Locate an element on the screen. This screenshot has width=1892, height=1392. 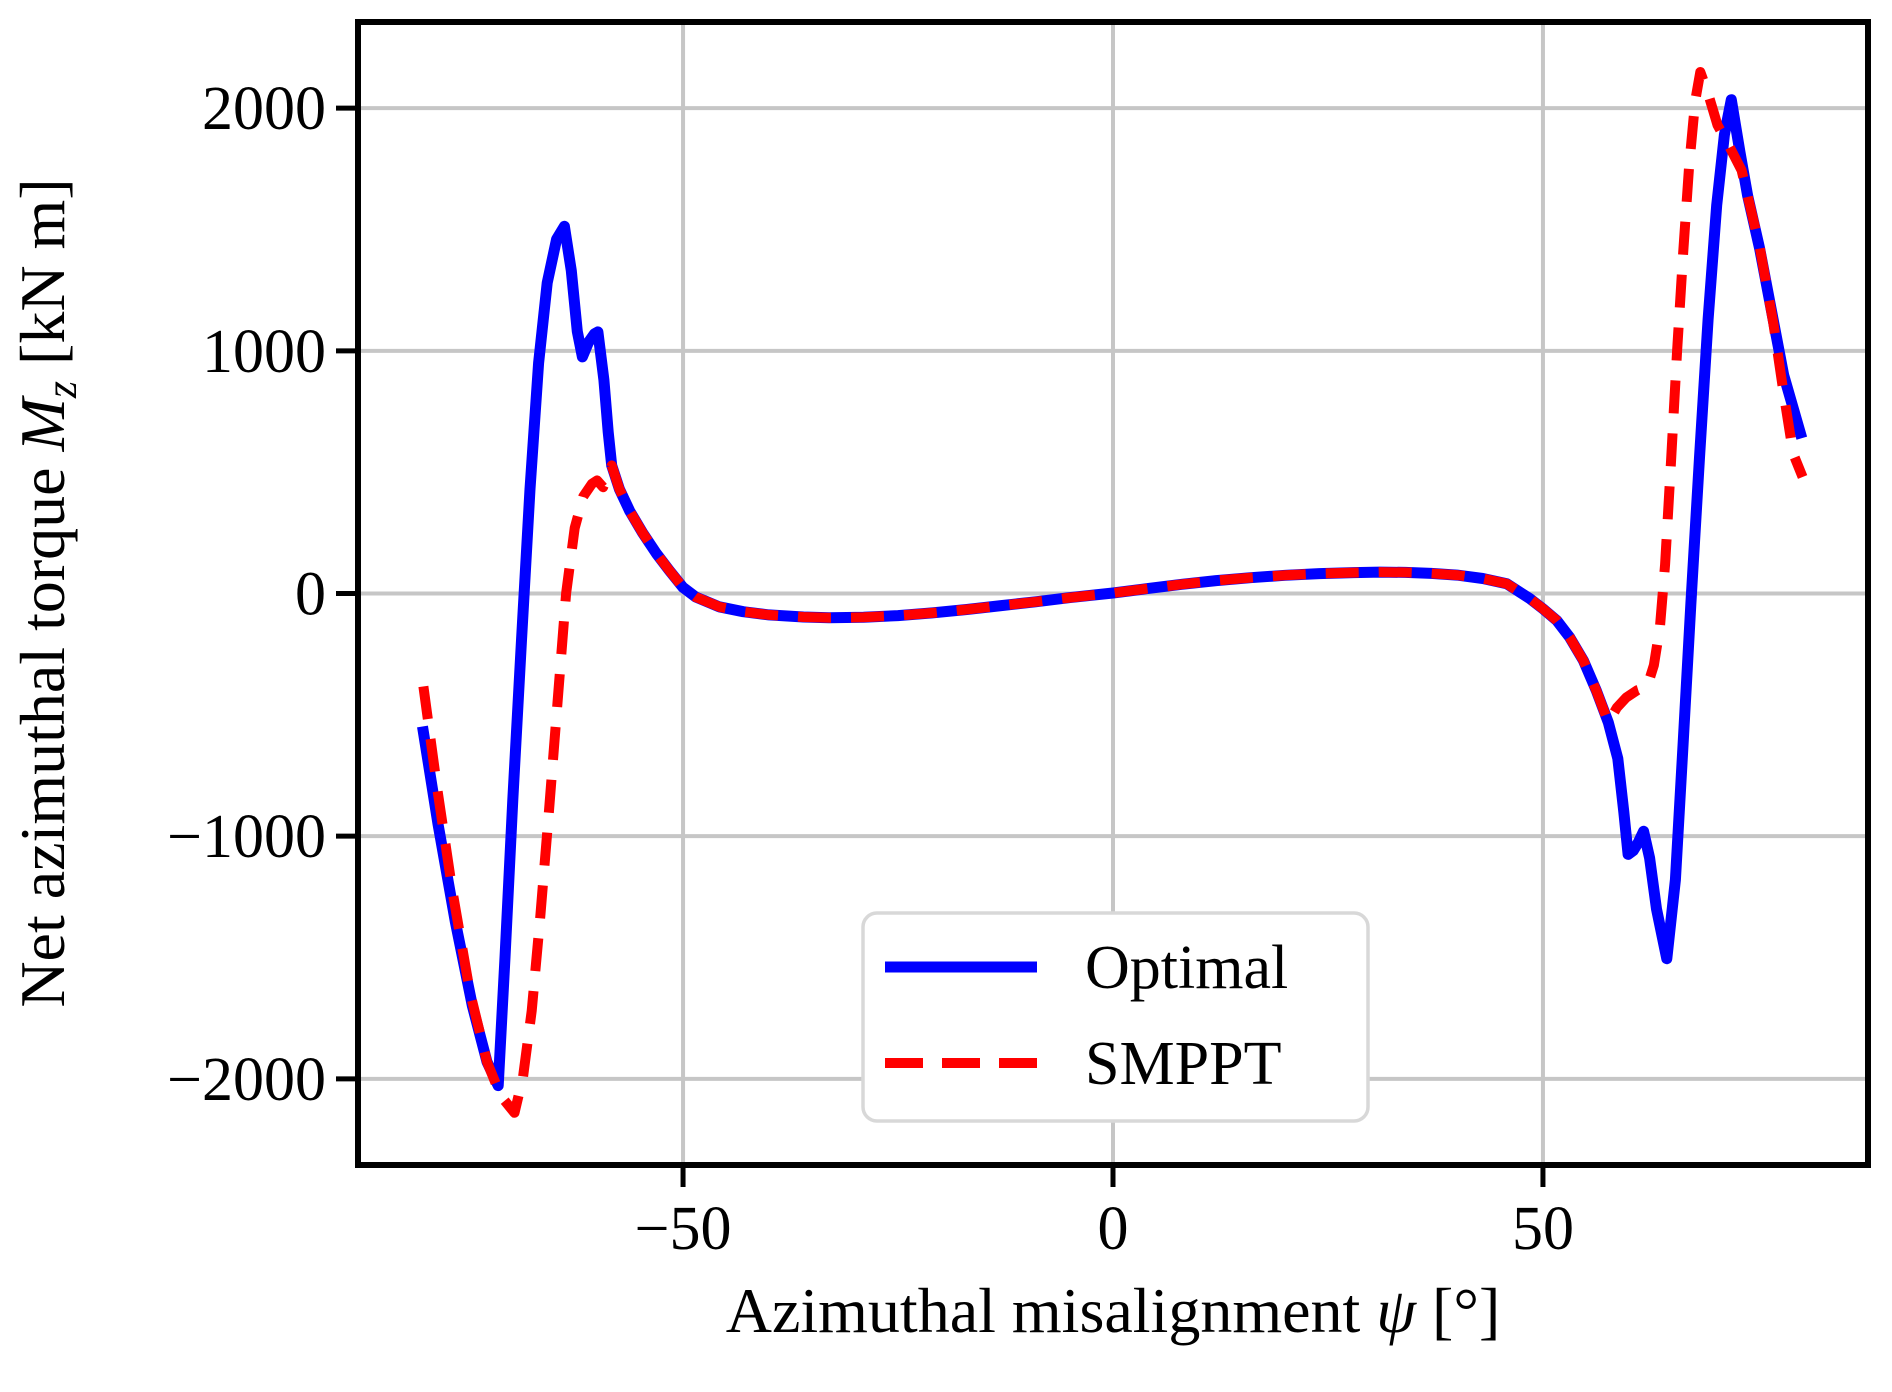
legend-label-smppt: SMPPT is located at coordinates (1183, 1064).